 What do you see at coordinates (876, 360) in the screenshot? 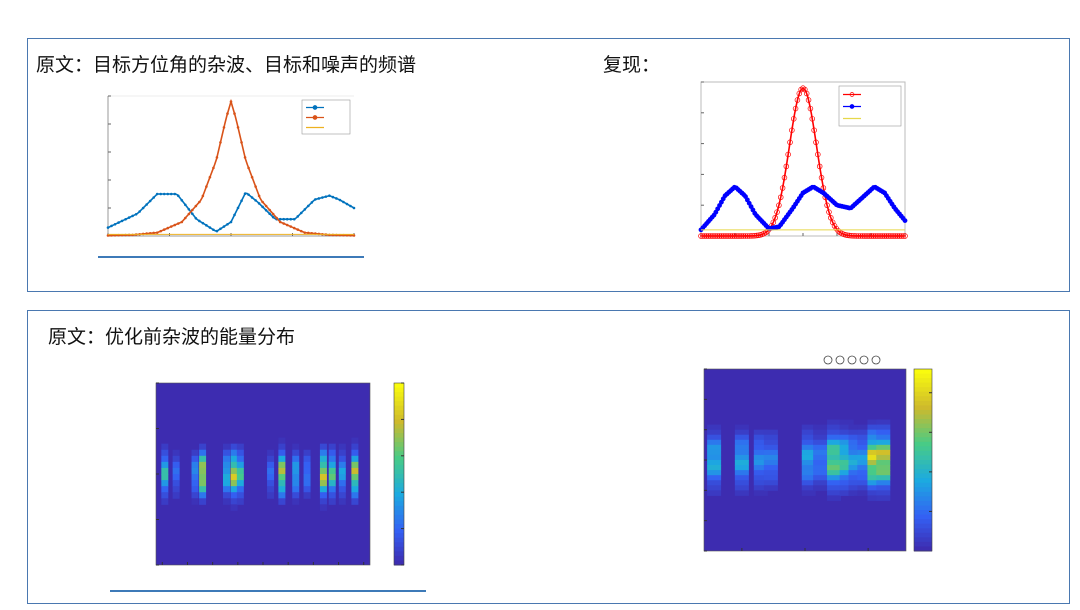
I see `home-icon` at bounding box center [876, 360].